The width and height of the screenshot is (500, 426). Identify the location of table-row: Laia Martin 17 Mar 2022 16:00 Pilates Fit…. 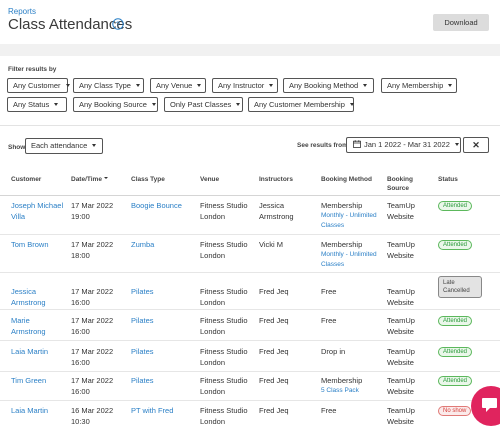
(250, 356).